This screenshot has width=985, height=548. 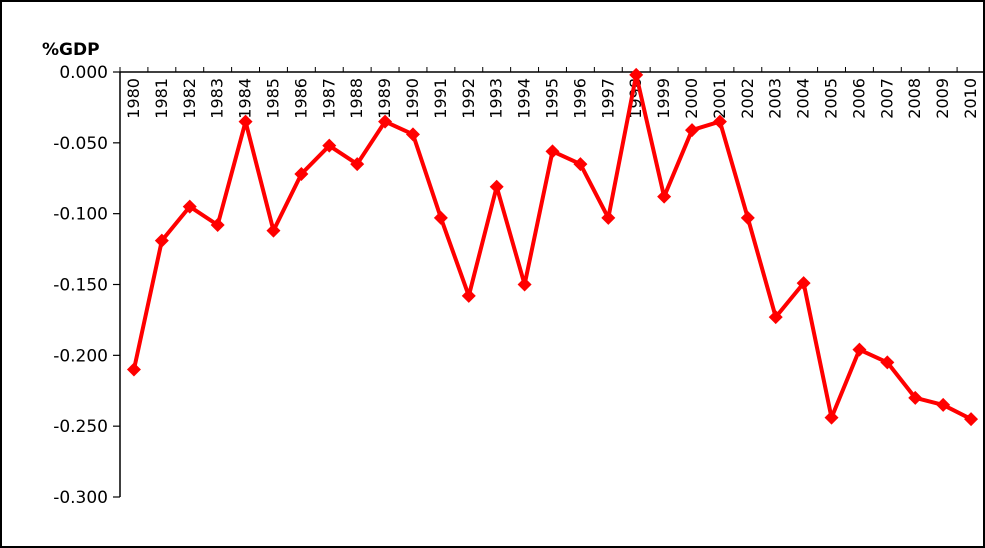 What do you see at coordinates (607, 98) in the screenshot?
I see `category-label: 1997` at bounding box center [607, 98].